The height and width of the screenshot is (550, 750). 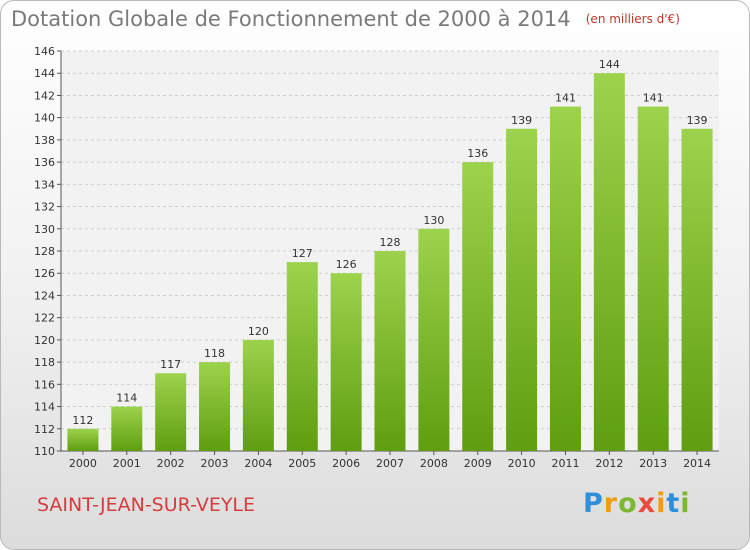 I want to click on y-tick-label: 128, so click(x=44, y=251).